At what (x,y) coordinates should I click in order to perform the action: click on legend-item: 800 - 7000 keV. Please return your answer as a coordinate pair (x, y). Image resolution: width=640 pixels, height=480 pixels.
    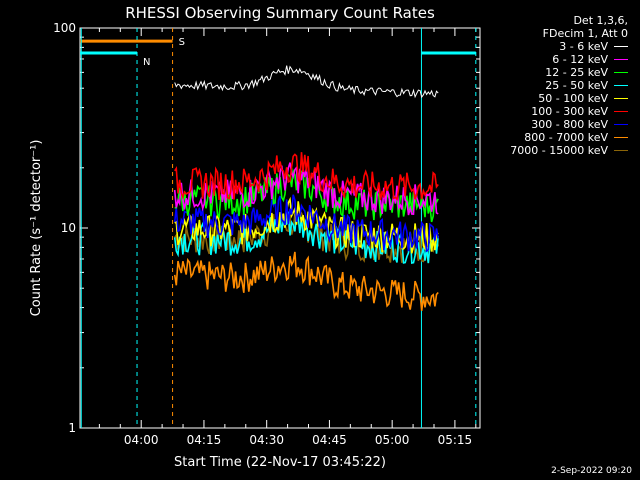
    Looking at the image, I should click on (569, 137).